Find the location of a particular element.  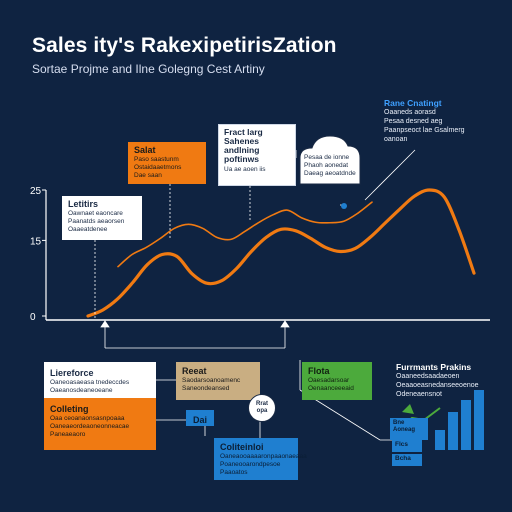

block-a-label: Bne Aoneag is located at coordinates (404, 426).